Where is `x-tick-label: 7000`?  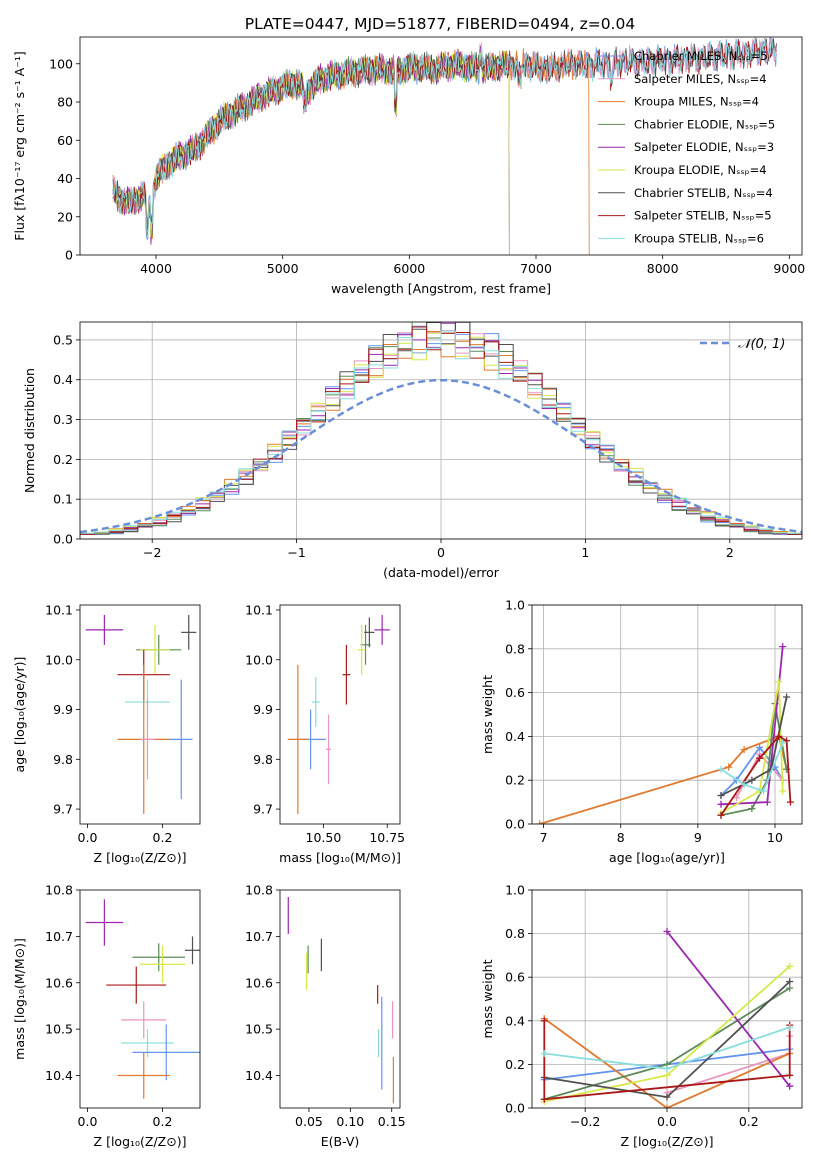
x-tick-label: 7000 is located at coordinates (536, 268).